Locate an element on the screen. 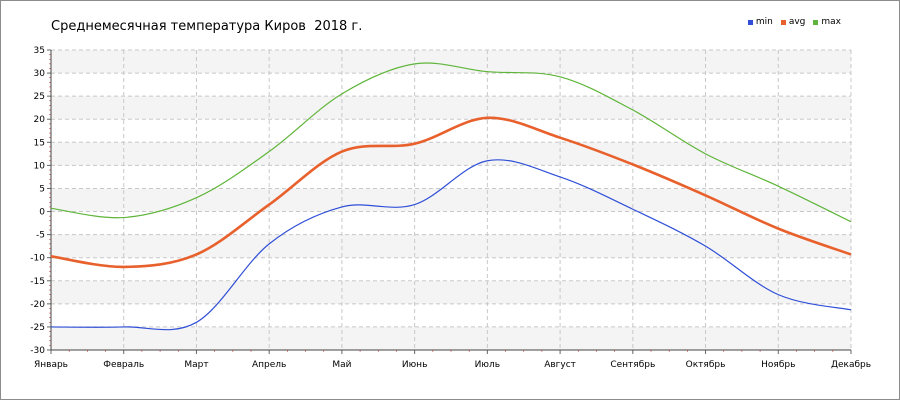 The image size is (900, 400). legend-item-min: min is located at coordinates (760, 22).